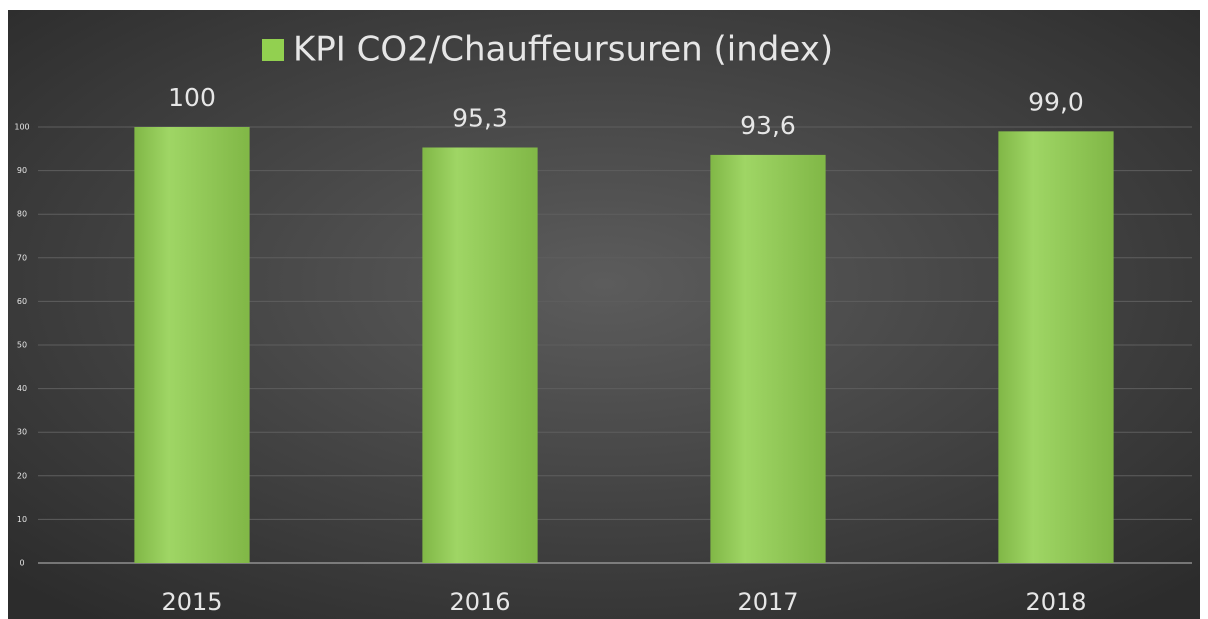  I want to click on value-label: 100, so click(192, 97).